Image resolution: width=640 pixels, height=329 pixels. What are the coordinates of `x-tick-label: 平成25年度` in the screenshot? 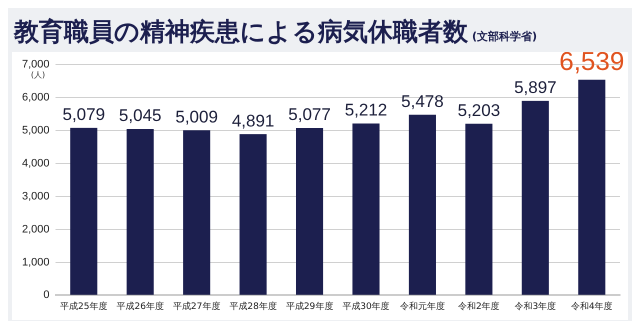 It's located at (84, 306).